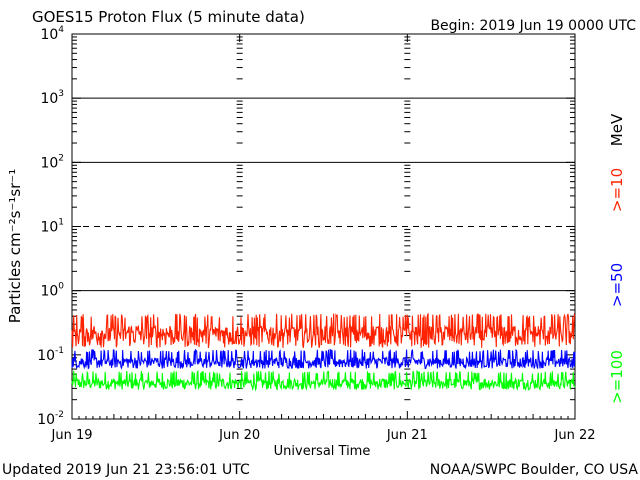  I want to click on y-tick-label: 10¹, so click(52, 227).